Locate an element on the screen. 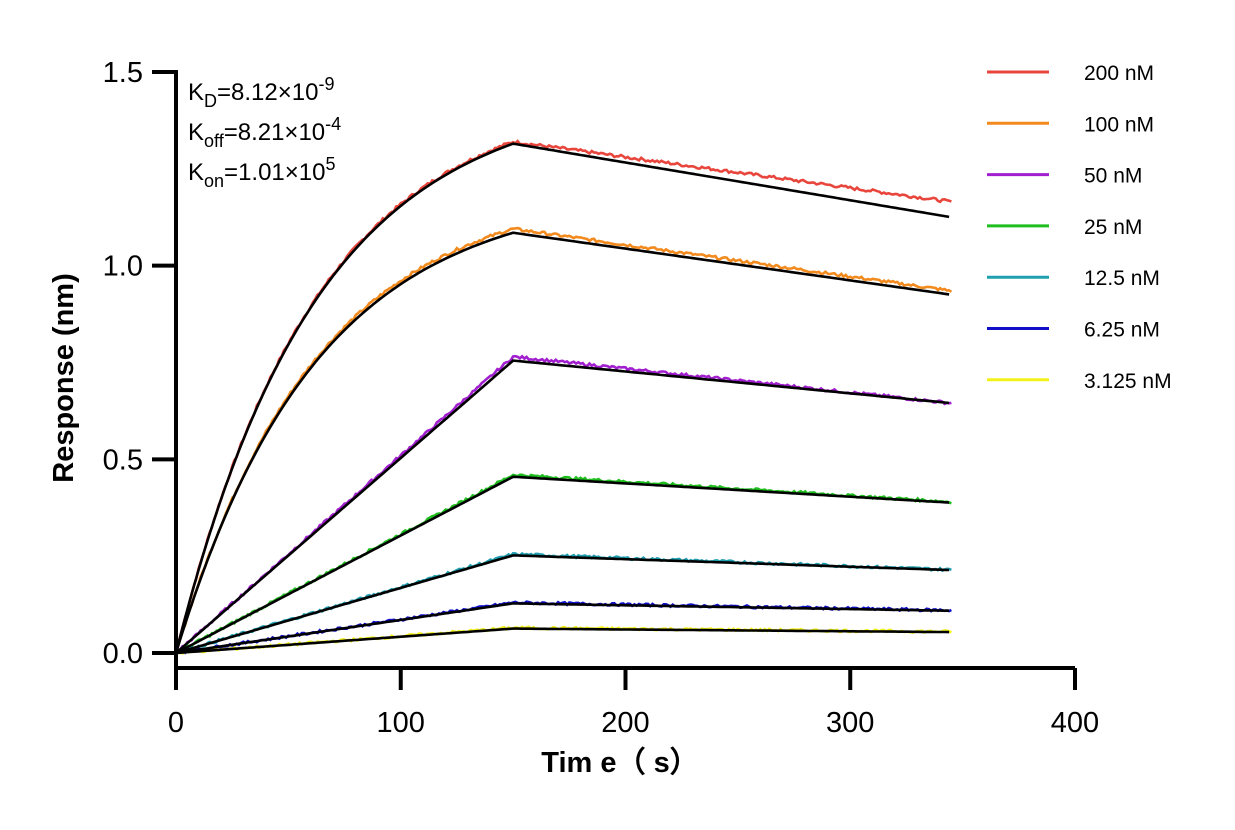 This screenshot has width=1235, height=830. x-tick-label-200: 200 is located at coordinates (625, 723).